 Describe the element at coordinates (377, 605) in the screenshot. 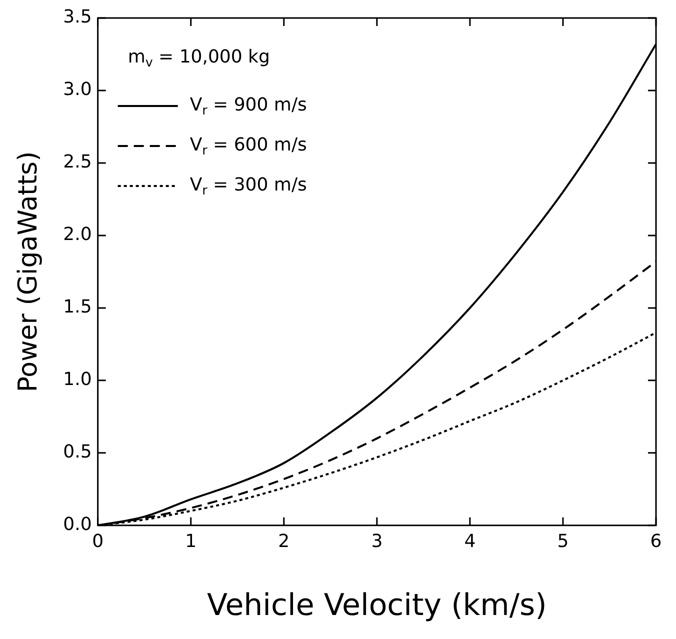

I see `x-axis-title: Vehicle Velocity (km/s)` at that location.